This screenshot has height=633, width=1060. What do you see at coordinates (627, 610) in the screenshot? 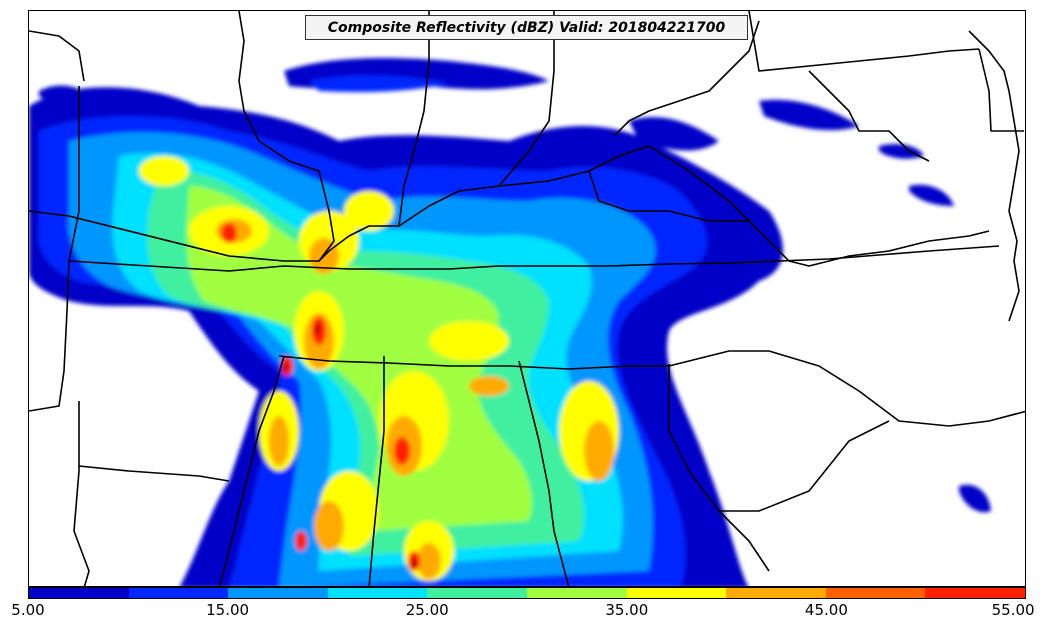
I see `colorbar-tick-label: 35.00` at bounding box center [627, 610].